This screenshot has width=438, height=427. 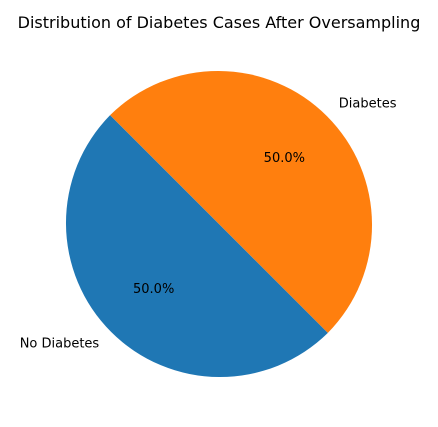 I want to click on slice-percent-no-diabetes: 50.0%, so click(x=153, y=289).